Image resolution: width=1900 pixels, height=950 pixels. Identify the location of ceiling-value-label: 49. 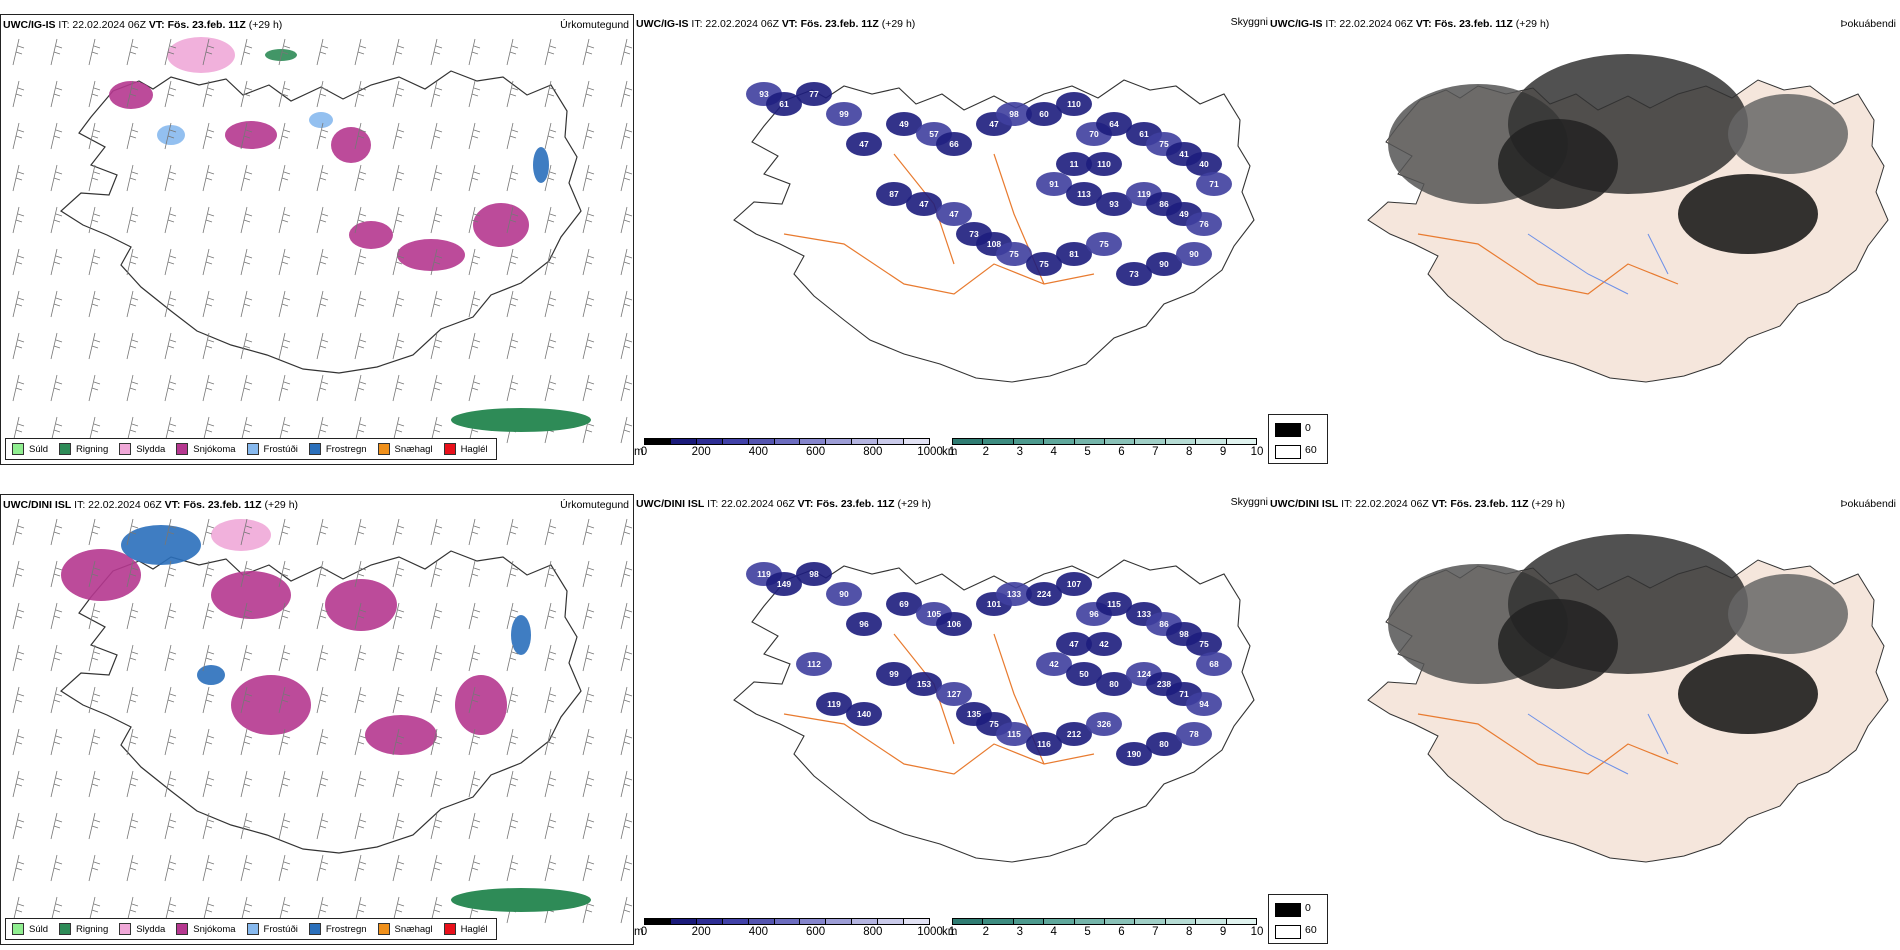
(1184, 214).